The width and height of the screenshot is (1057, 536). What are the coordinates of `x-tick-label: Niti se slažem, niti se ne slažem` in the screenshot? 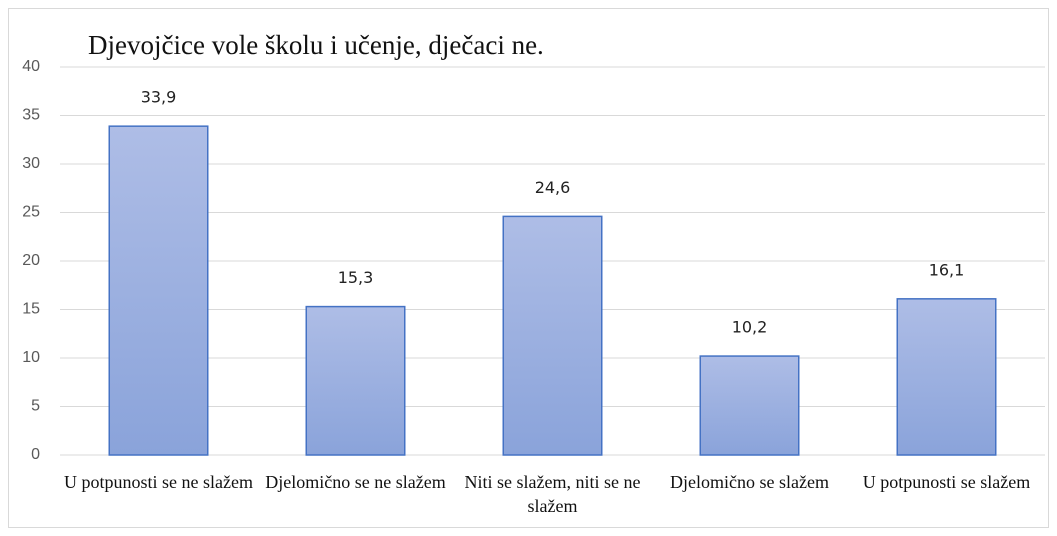 It's located at (552, 494).